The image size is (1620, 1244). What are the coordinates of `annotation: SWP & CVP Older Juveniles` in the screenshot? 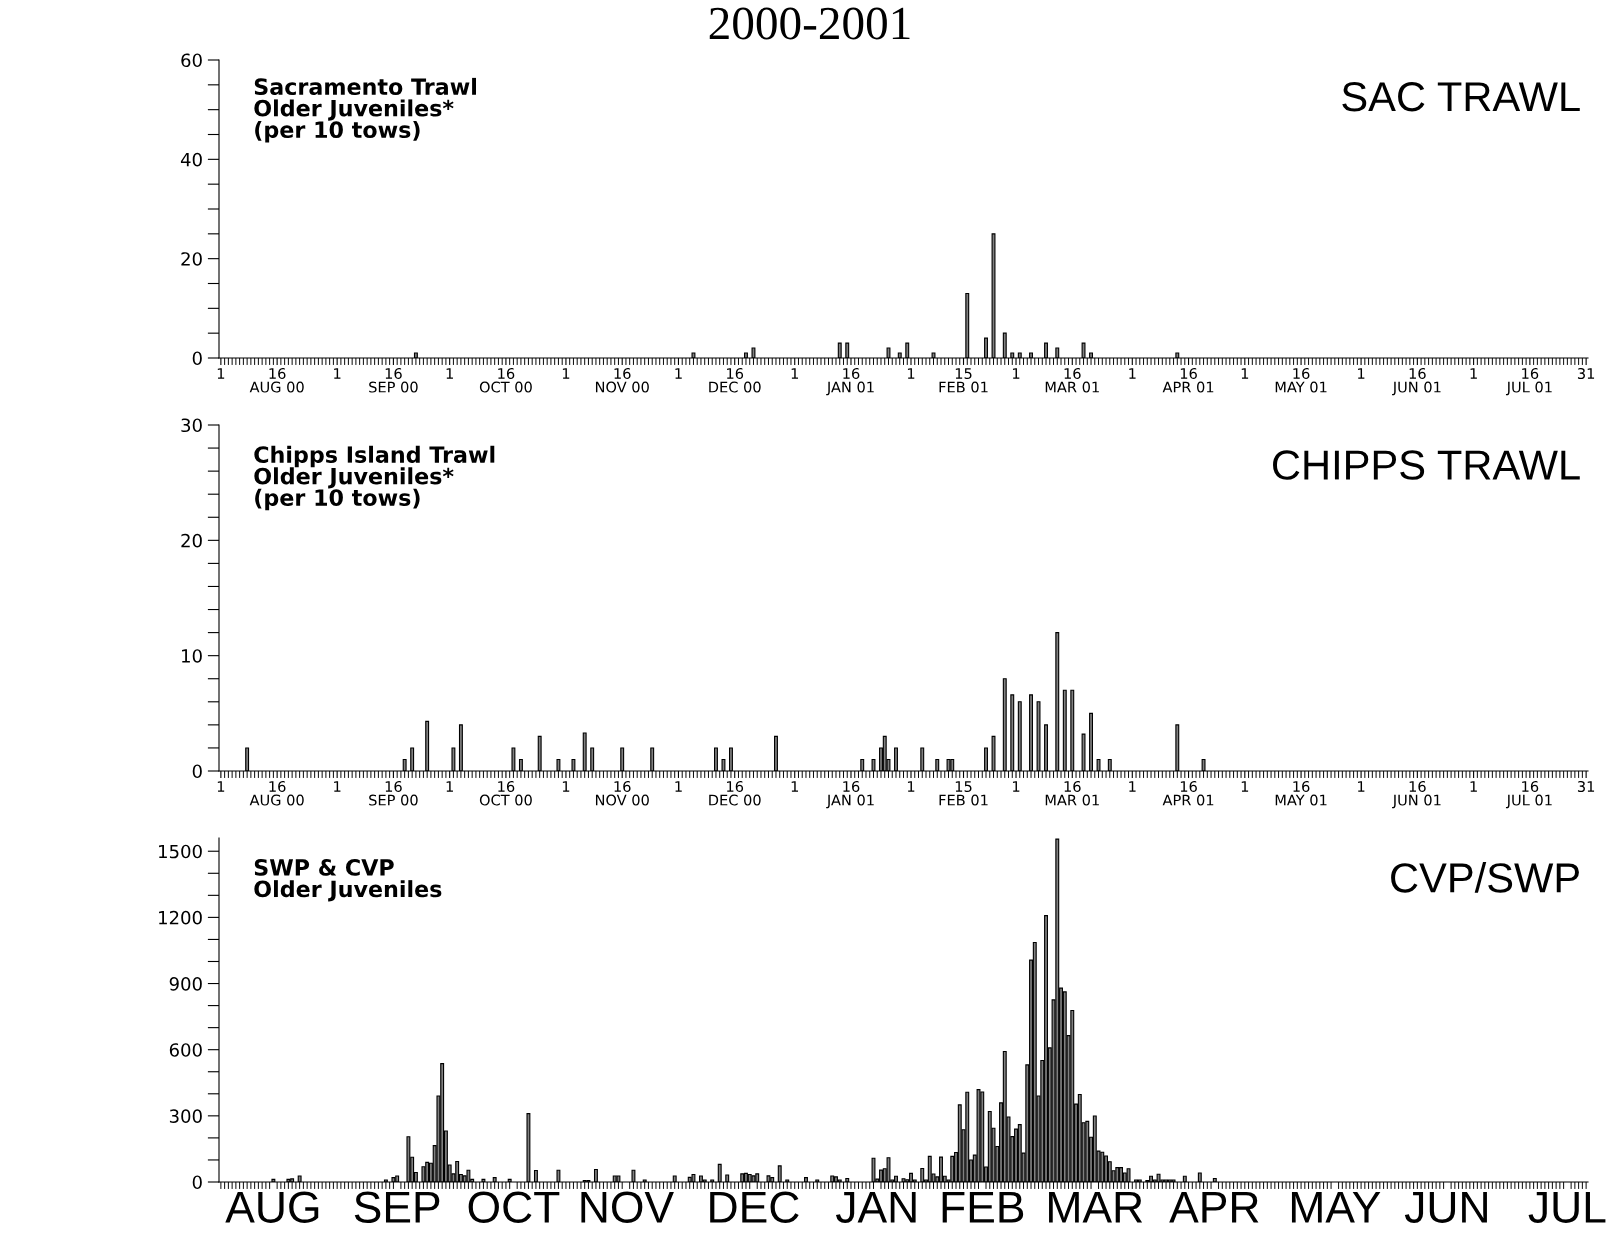 It's located at (348, 880).